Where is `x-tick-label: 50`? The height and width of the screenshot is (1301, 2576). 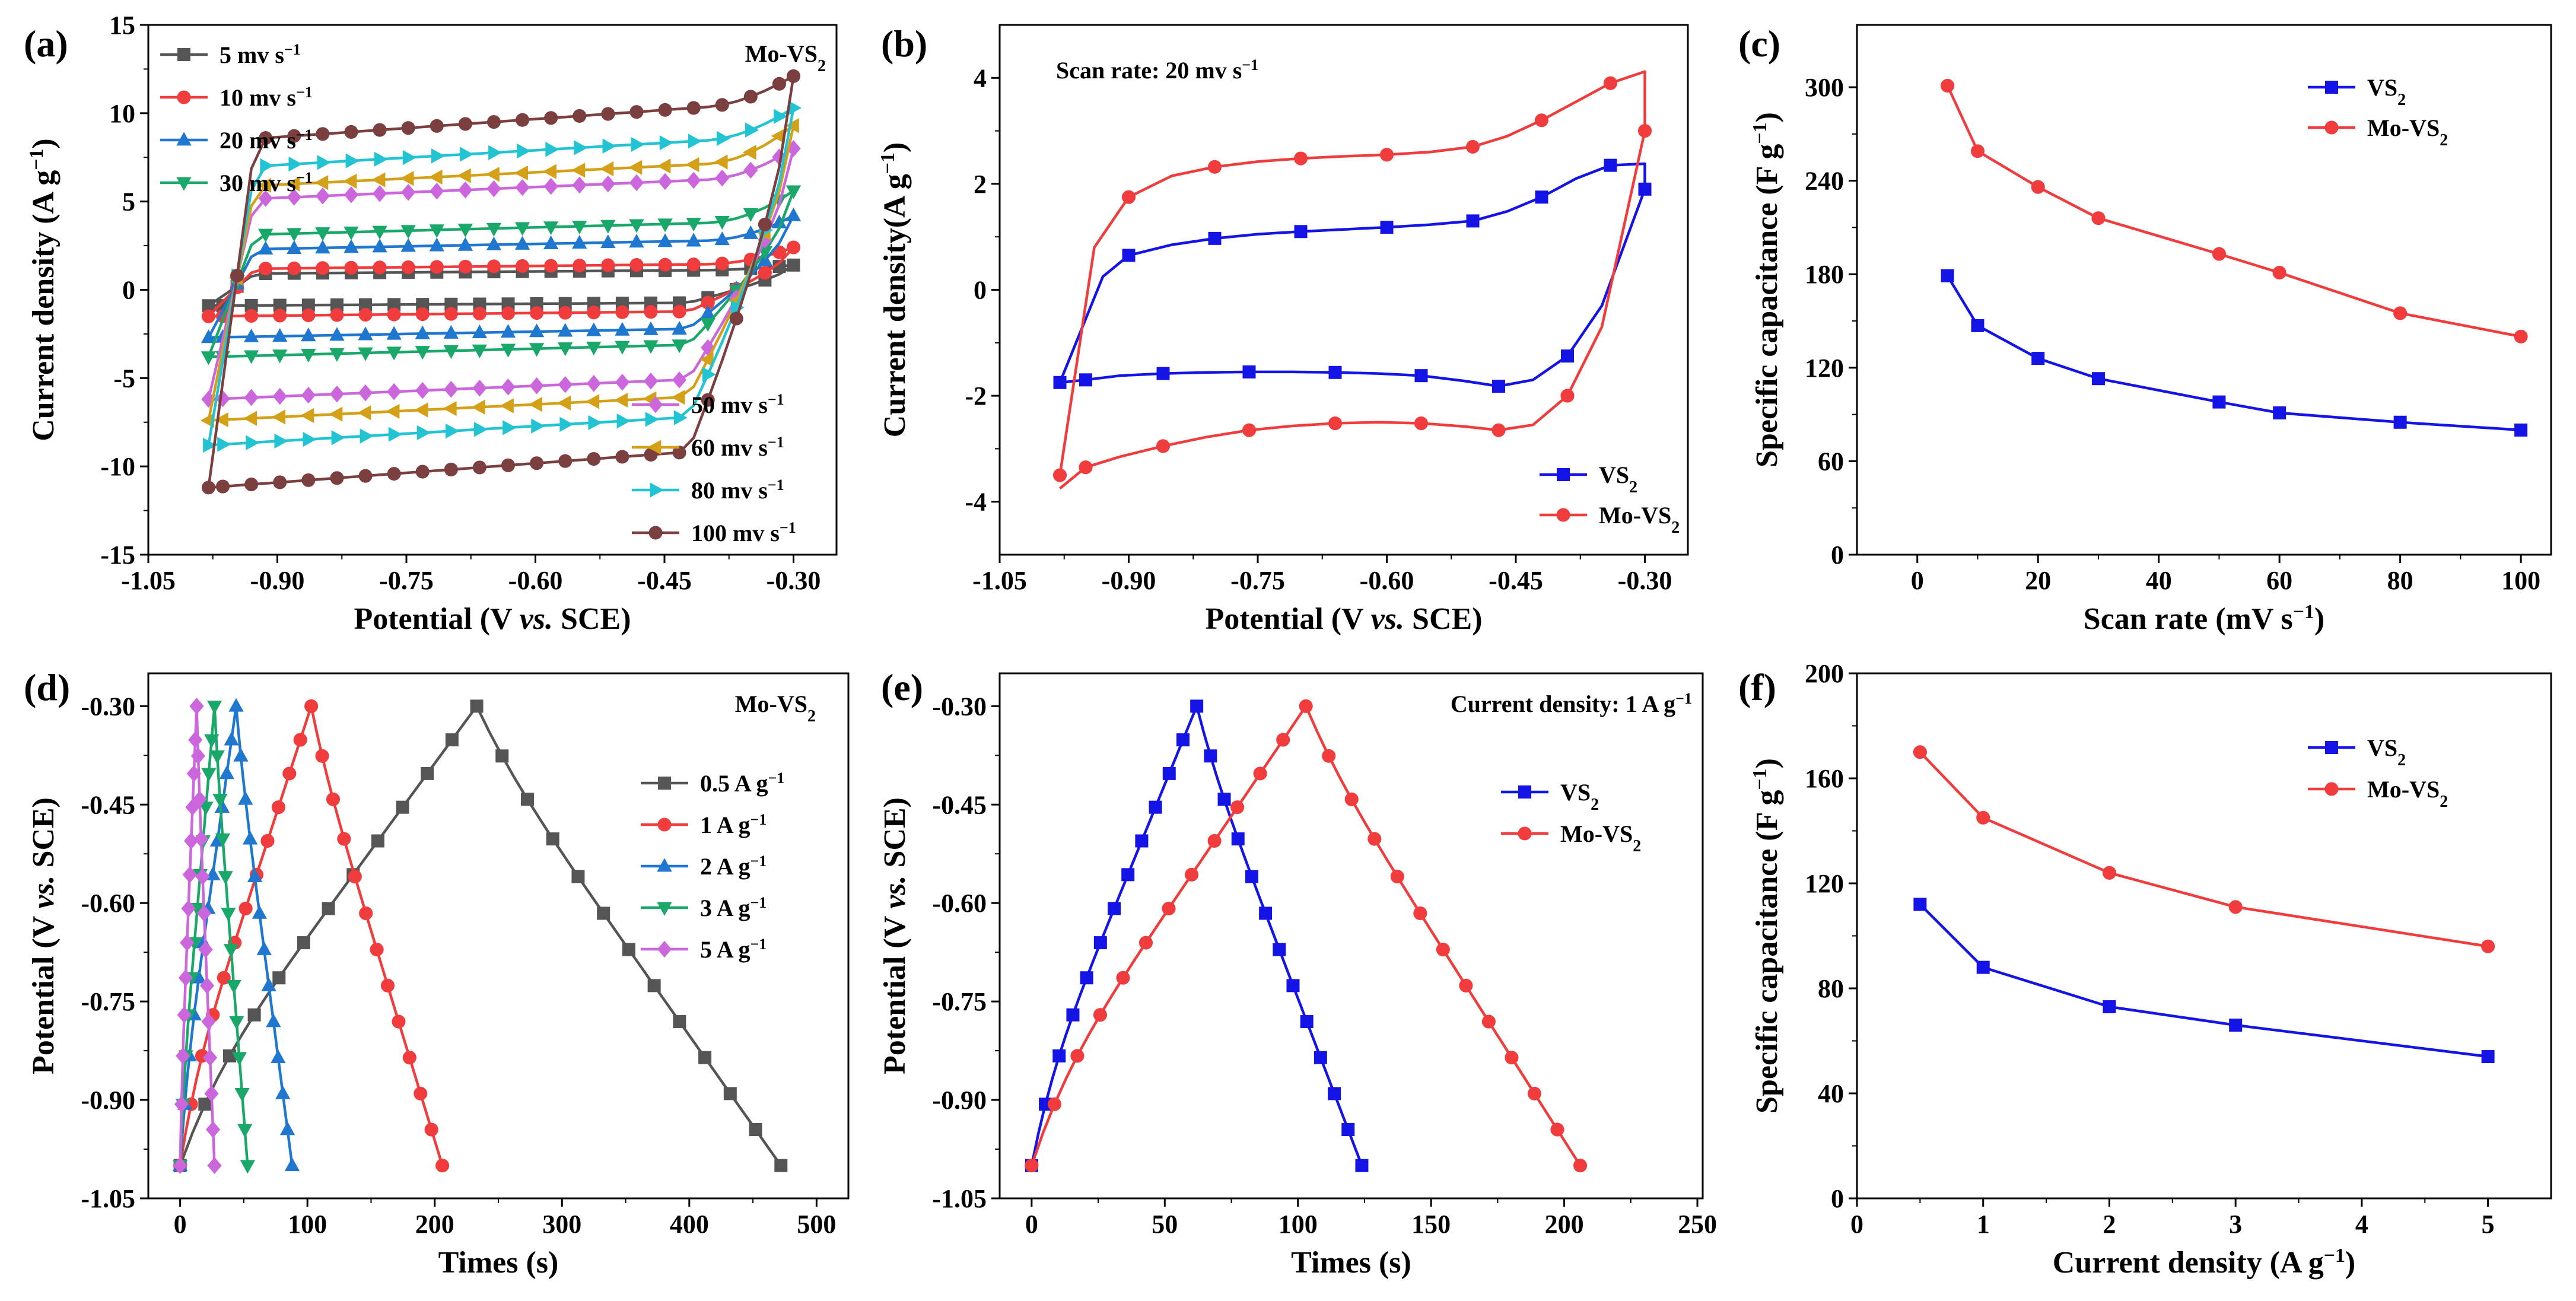 x-tick-label: 50 is located at coordinates (1165, 1224).